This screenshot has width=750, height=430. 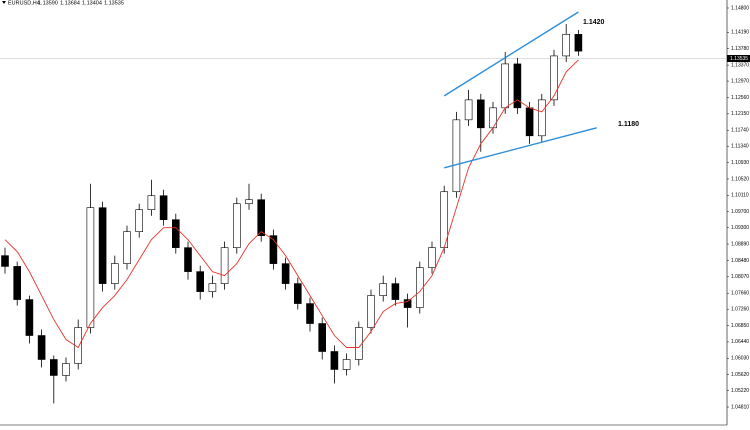 I want to click on y-tick-label: 1.13780, so click(x=740, y=49).